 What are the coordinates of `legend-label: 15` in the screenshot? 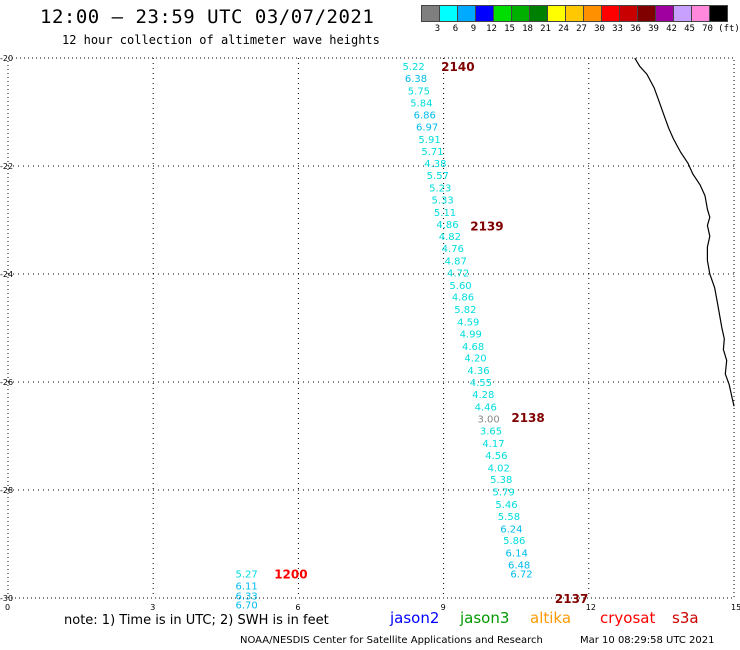 It's located at (509, 29).